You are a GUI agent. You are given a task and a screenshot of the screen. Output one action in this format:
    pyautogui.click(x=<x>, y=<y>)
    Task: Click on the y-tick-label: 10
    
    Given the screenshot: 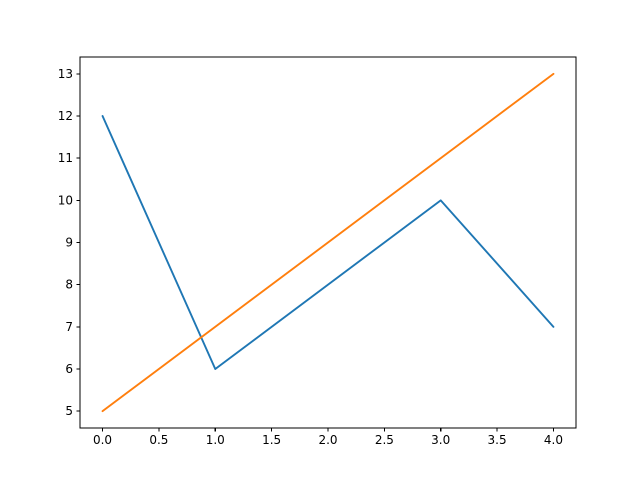 What is the action you would take?
    pyautogui.click(x=65, y=200)
    